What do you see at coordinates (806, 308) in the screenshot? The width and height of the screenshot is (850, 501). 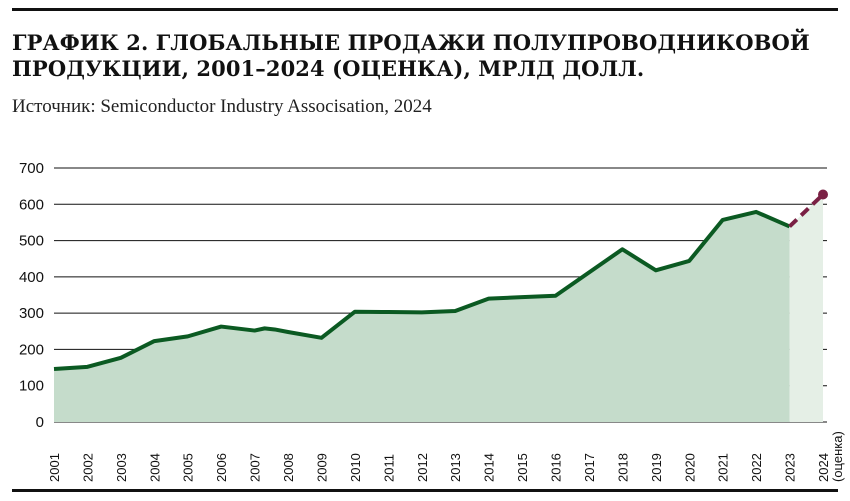 I see `forecast-area` at bounding box center [806, 308].